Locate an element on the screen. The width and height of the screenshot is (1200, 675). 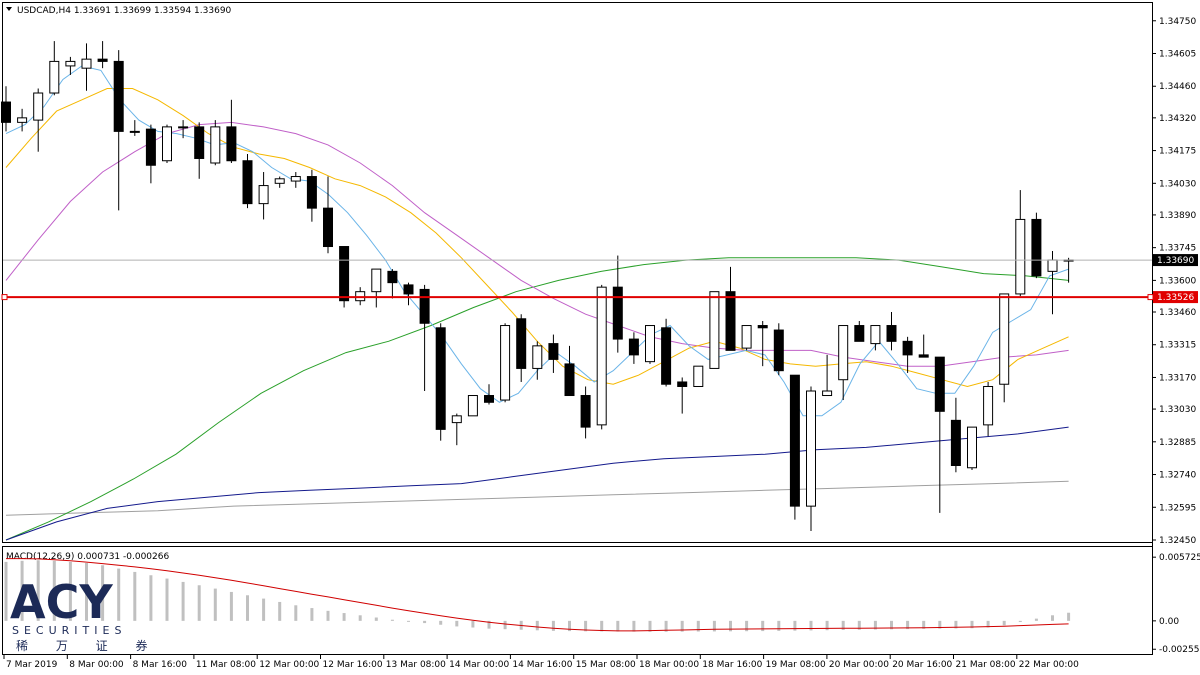
time-tick-label: 15 Mar 08:00 is located at coordinates (606, 665).